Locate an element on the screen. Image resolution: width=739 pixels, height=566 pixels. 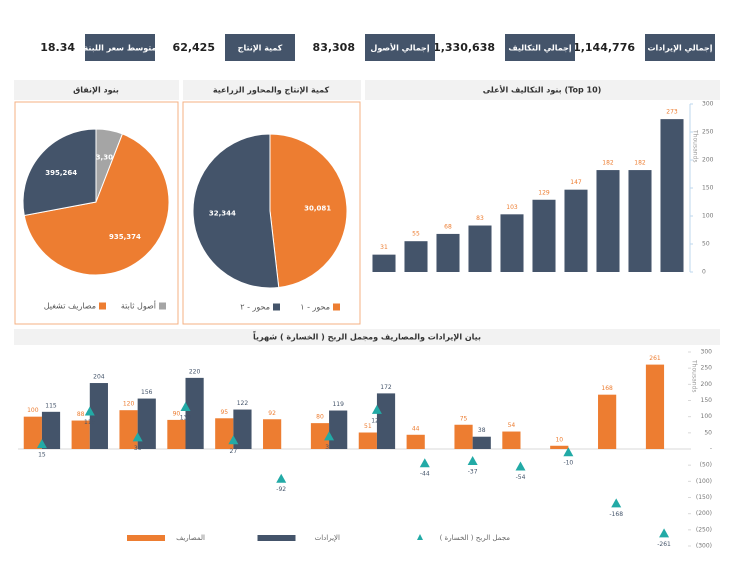
y-tick-label: (200) is located at coordinates (704, 513).